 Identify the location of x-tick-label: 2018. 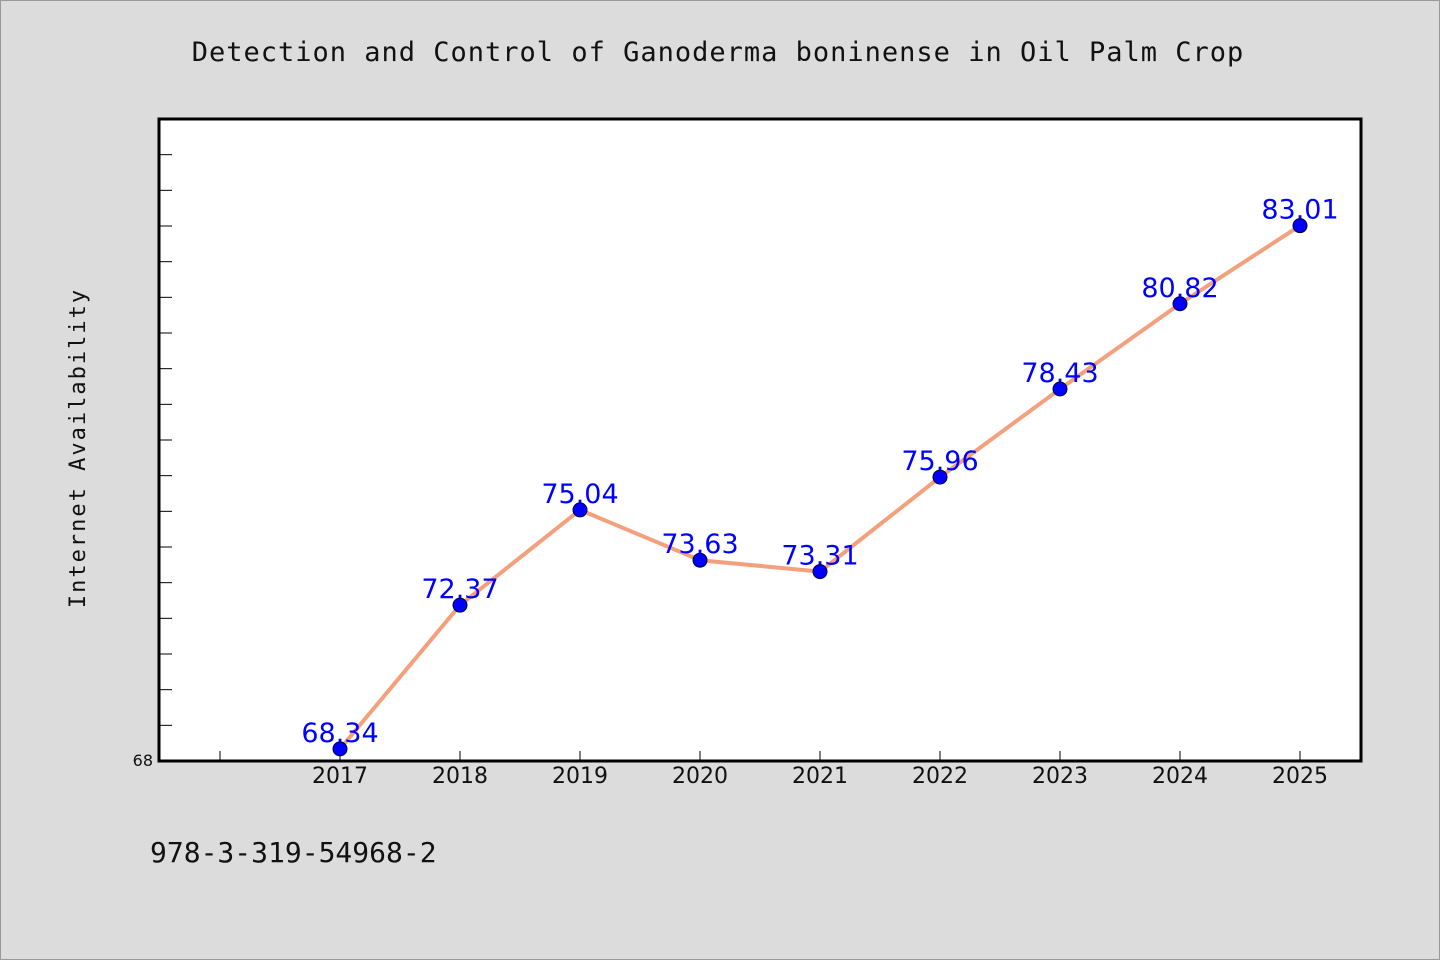
(460, 776).